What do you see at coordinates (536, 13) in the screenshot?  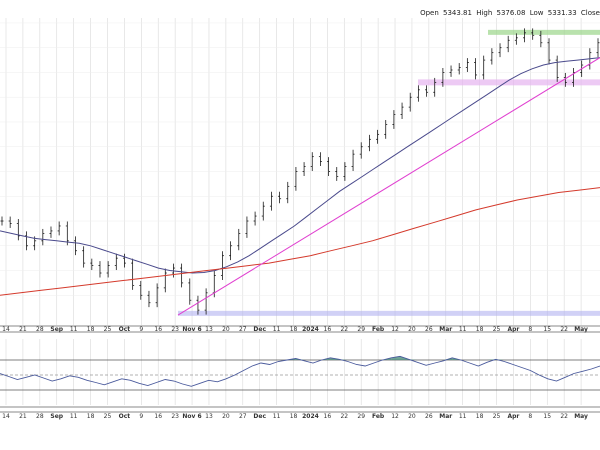 I see `low-label: Low` at bounding box center [536, 13].